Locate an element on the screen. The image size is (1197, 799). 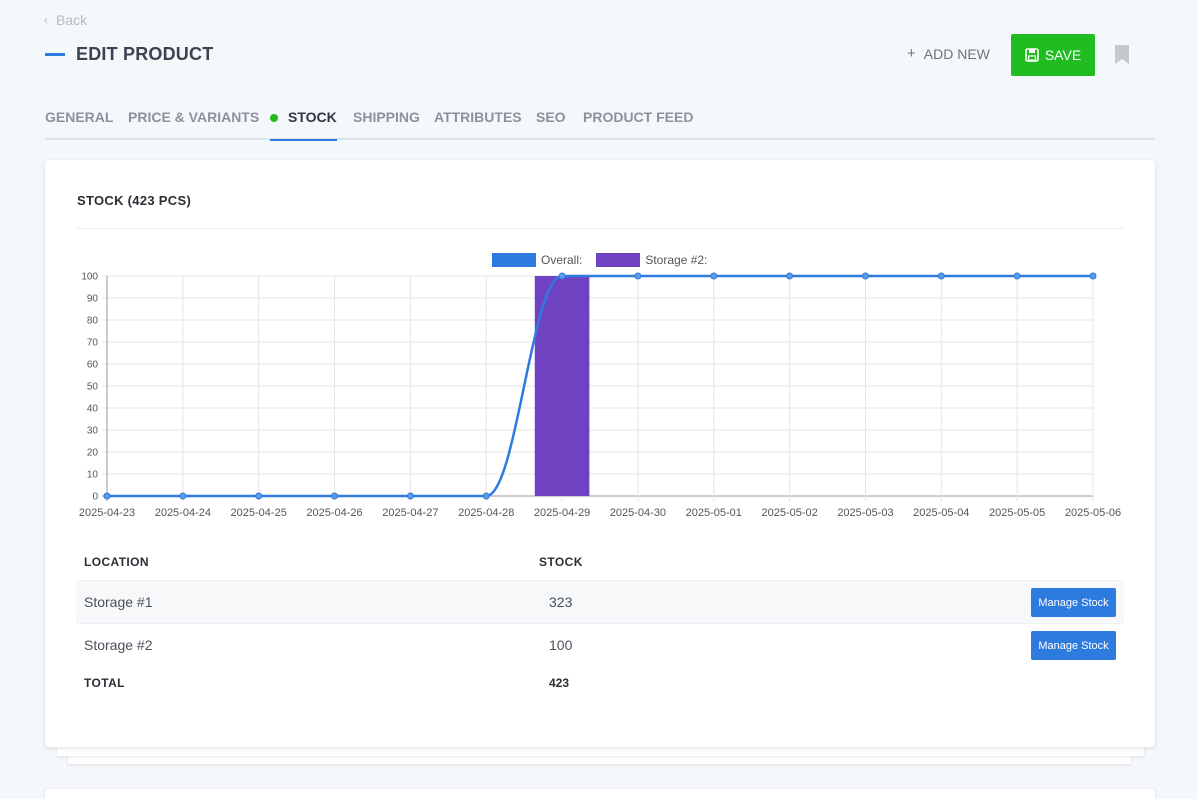
tab-product-feed: PRODUCT FEED is located at coordinates (638, 117).